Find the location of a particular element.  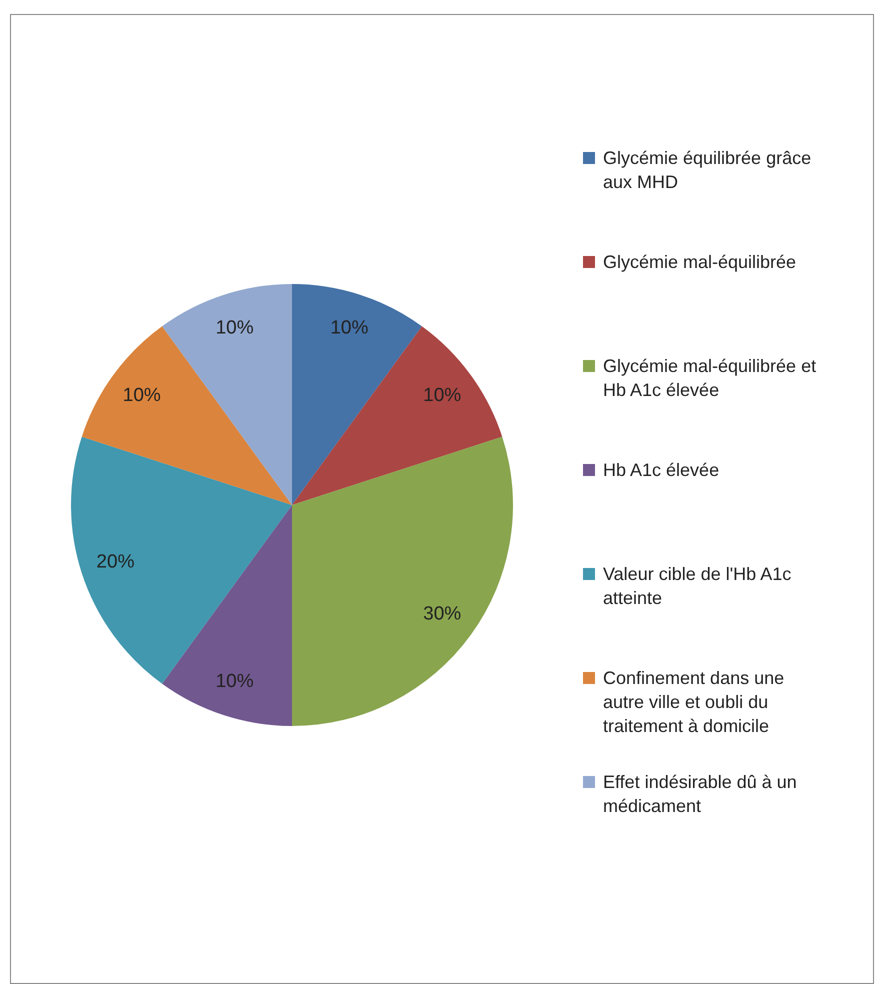

legend-label: Effet indésirable dû à un médicament is located at coordinates (700, 794).